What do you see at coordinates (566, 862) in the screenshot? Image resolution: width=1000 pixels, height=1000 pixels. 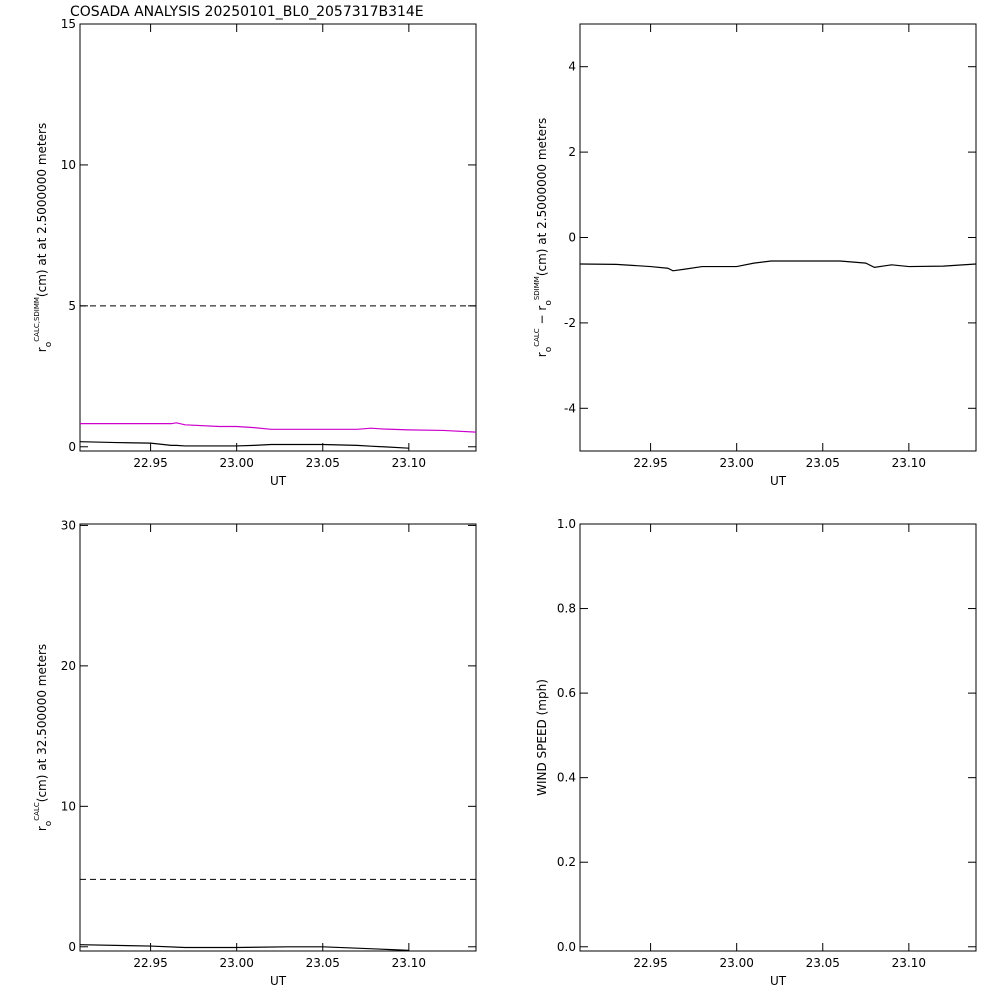 I see `y-tick-label: 0.2` at bounding box center [566, 862].